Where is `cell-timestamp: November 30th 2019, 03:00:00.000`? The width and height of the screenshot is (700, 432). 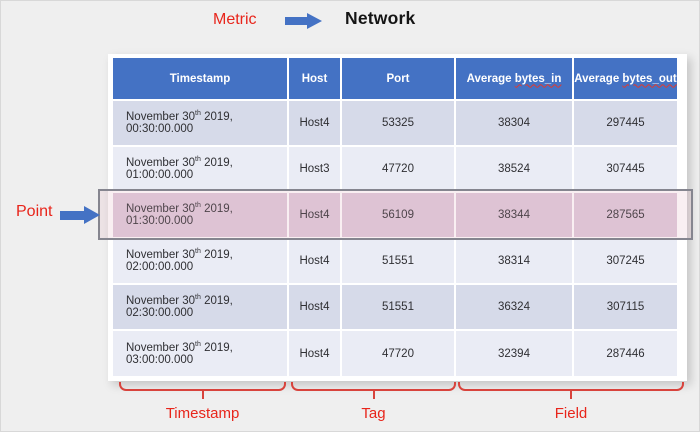 cell-timestamp: November 30th 2019, 03:00:00.000 is located at coordinates (201, 352).